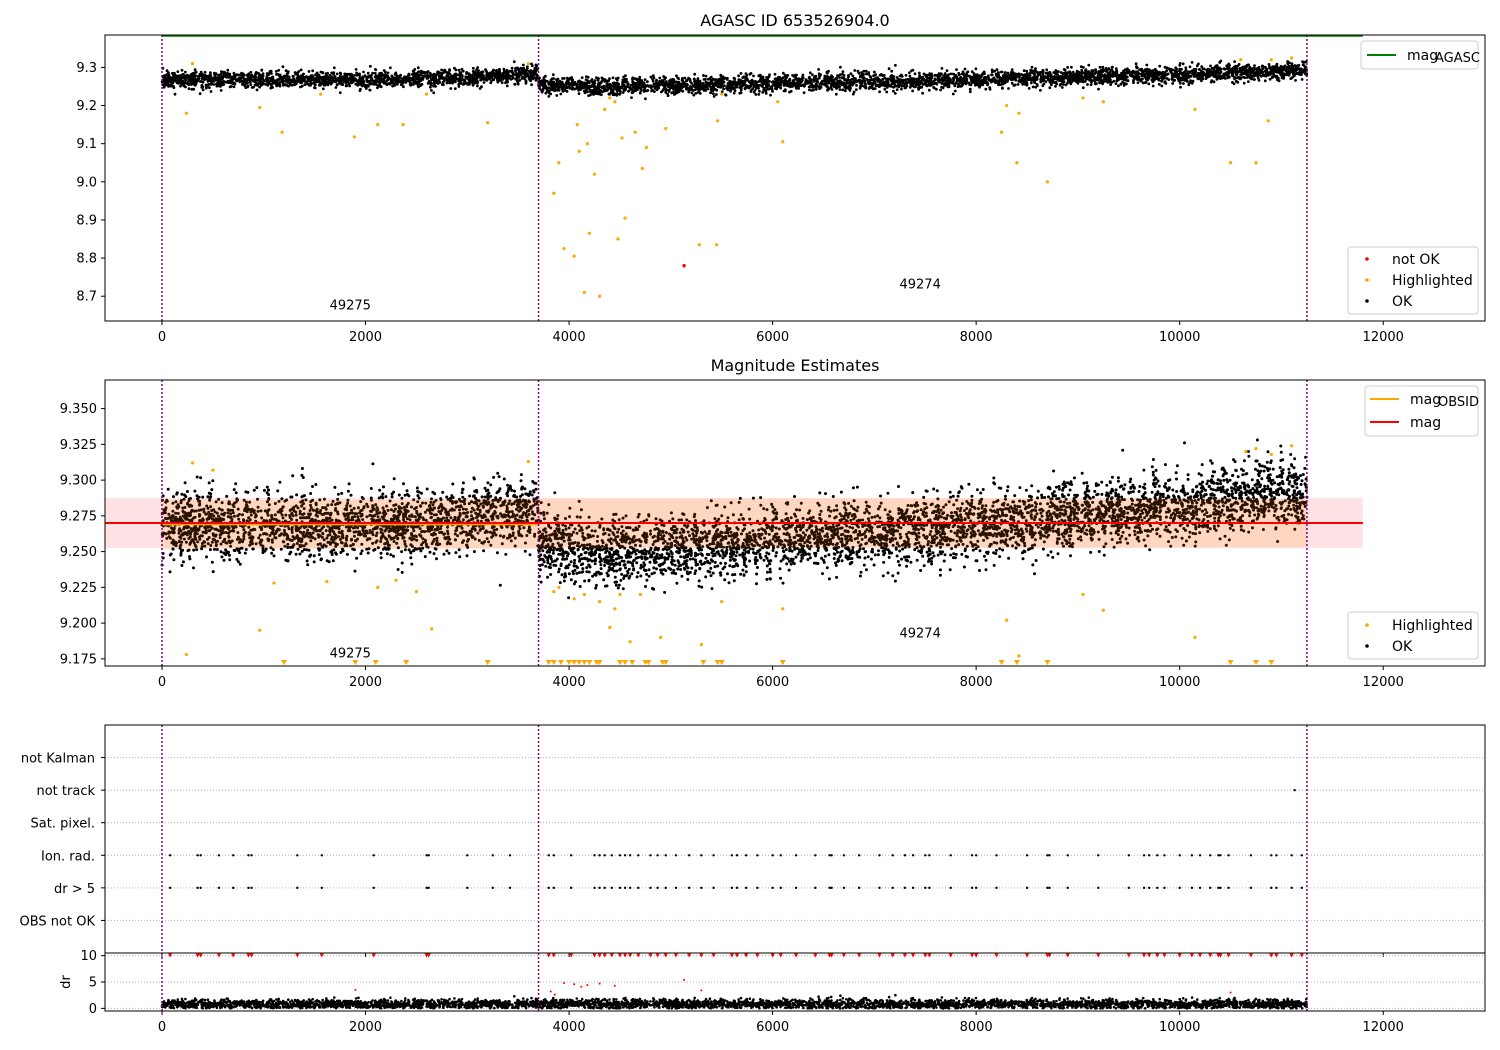 The height and width of the screenshot is (1050, 1500). What do you see at coordinates (919, 285) in the screenshot?
I see `obsid-label: 49274` at bounding box center [919, 285].